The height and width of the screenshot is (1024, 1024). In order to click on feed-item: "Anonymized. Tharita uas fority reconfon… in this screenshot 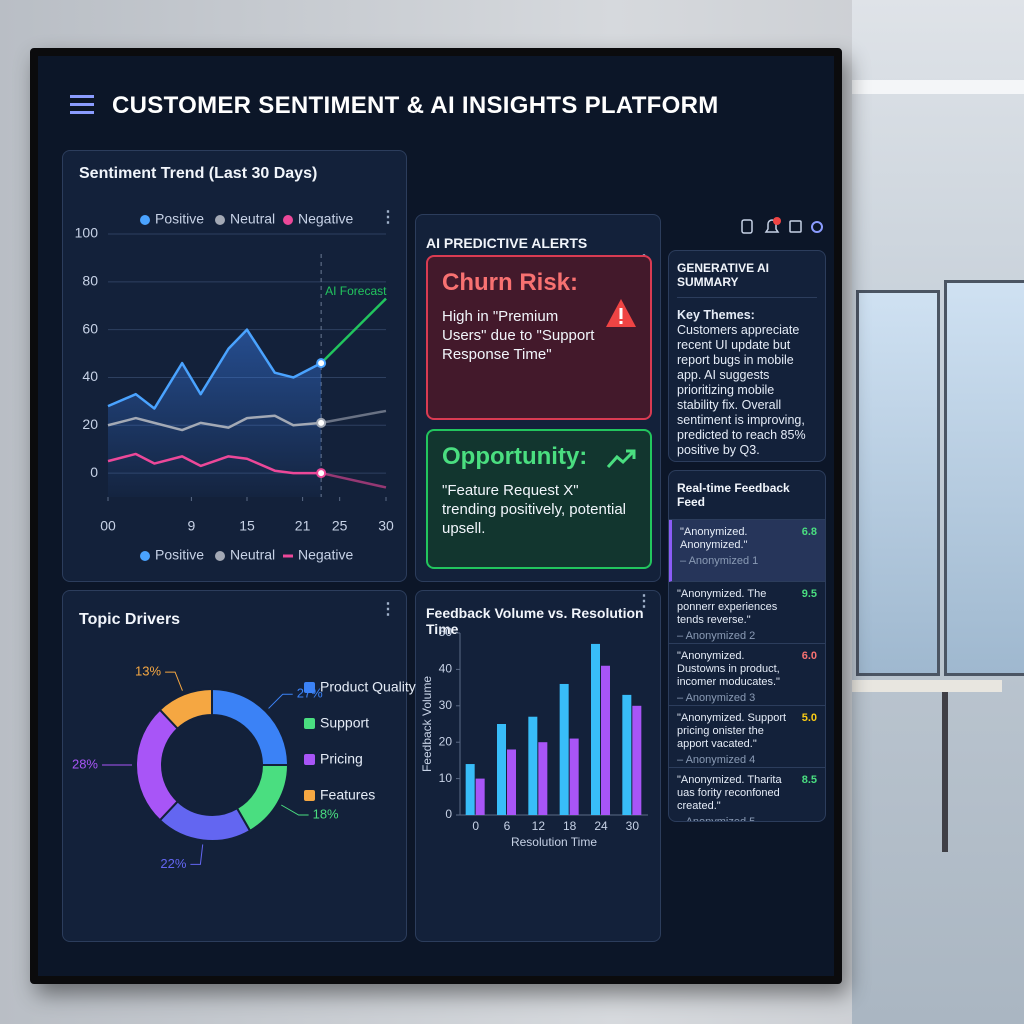, I will do `click(747, 795)`.